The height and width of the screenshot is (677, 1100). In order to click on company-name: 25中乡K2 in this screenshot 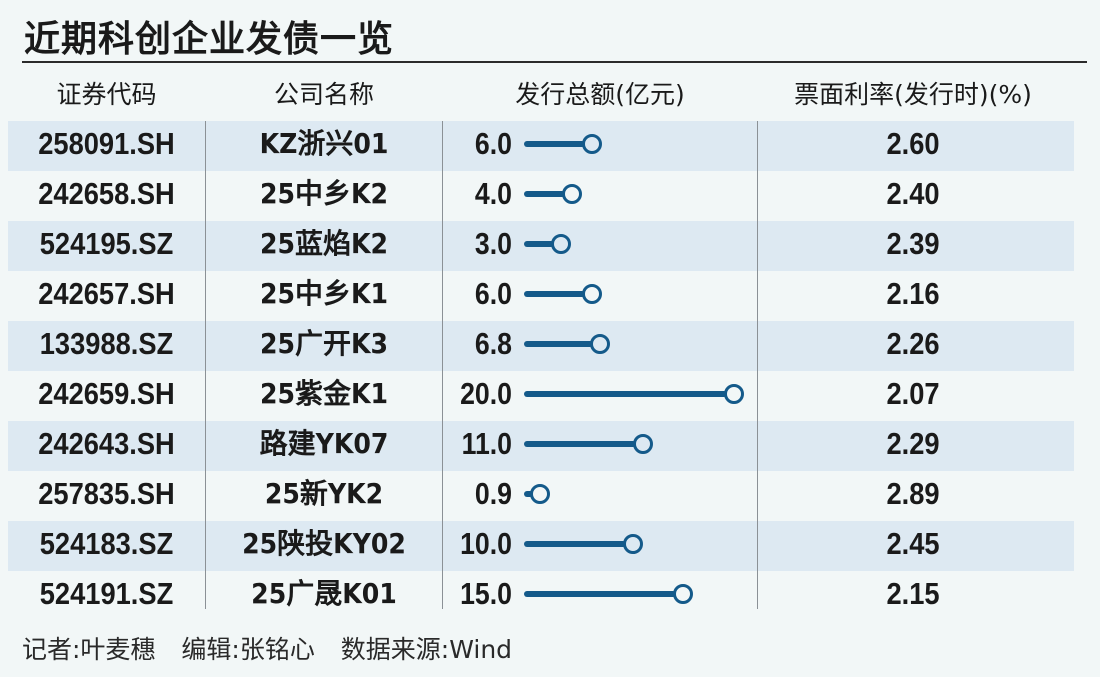, I will do `click(324, 193)`.